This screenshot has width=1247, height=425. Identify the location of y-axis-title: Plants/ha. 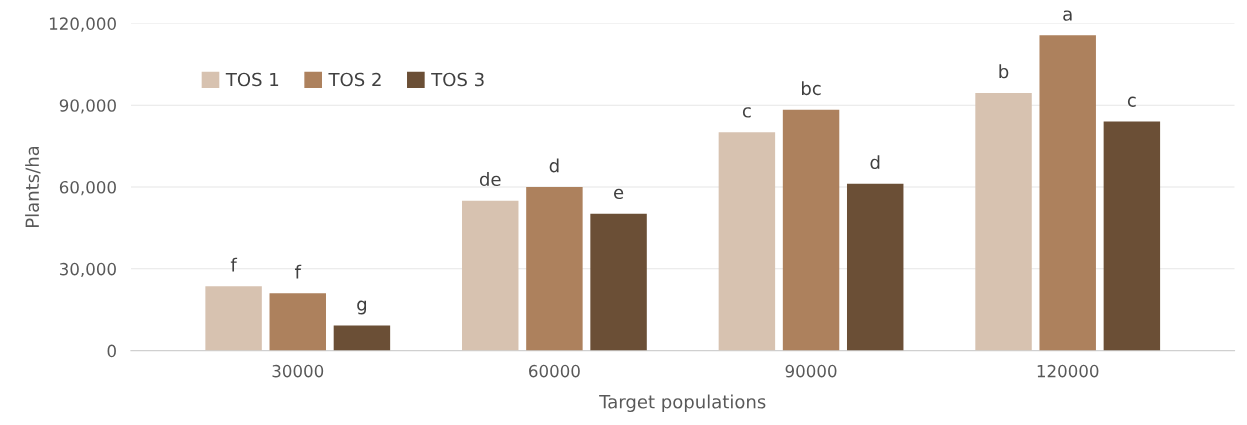
(33, 186).